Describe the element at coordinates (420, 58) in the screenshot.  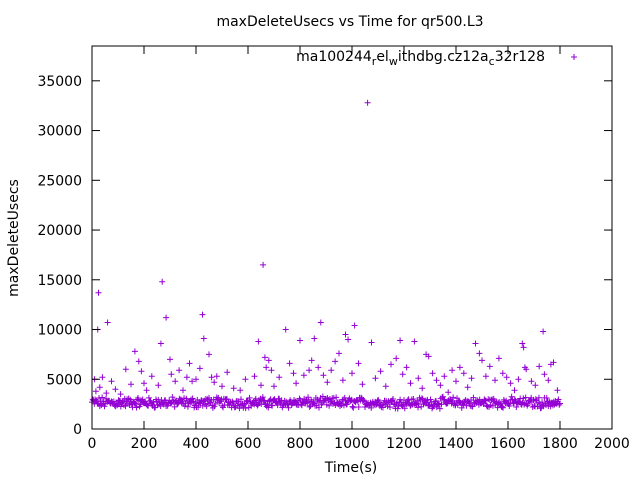
I see `legend-label: ma100244relwithdbg.cz12ac32r128` at that location.